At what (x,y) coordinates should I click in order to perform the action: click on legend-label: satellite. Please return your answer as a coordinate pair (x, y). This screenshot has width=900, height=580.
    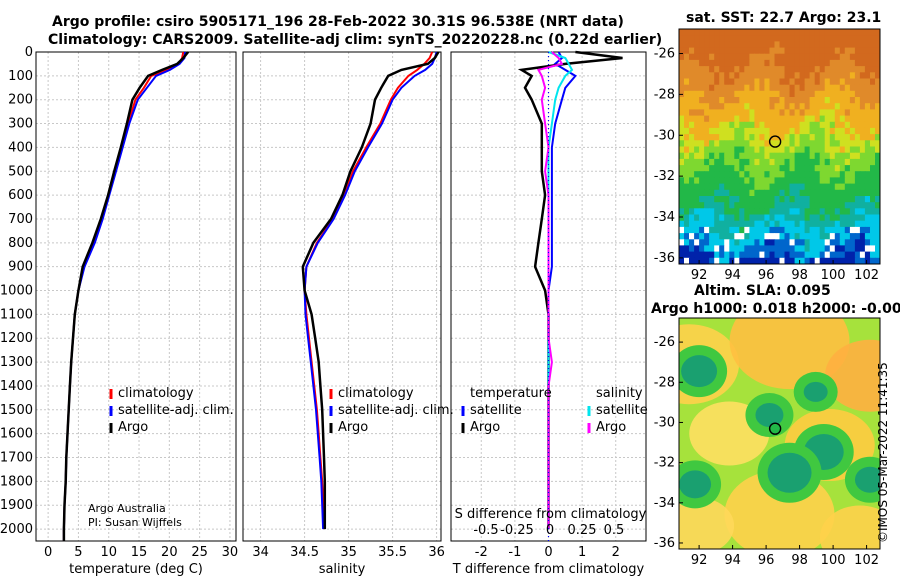
    Looking at the image, I should click on (622, 410).